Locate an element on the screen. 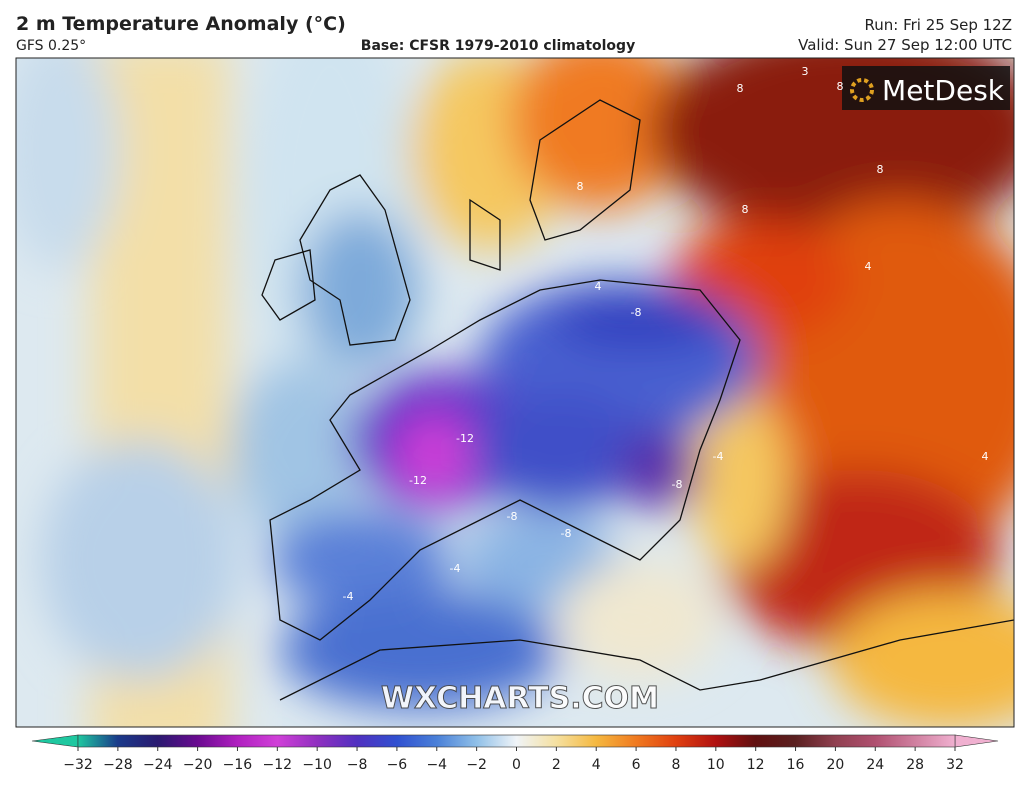  colorbar-tick-label: 16 is located at coordinates (796, 765).